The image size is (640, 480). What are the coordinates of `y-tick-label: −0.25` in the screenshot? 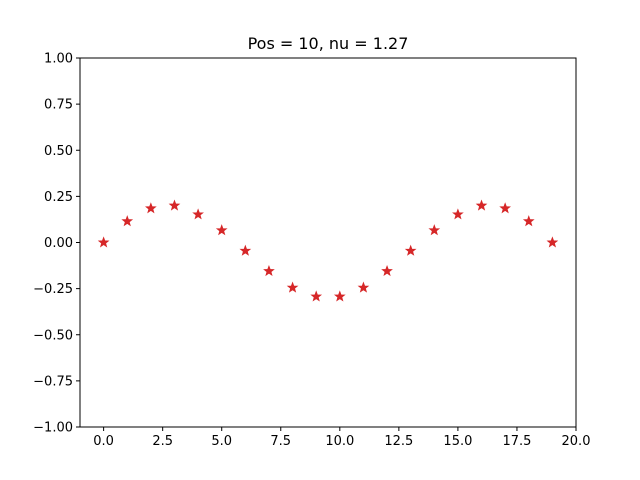 It's located at (53, 289).